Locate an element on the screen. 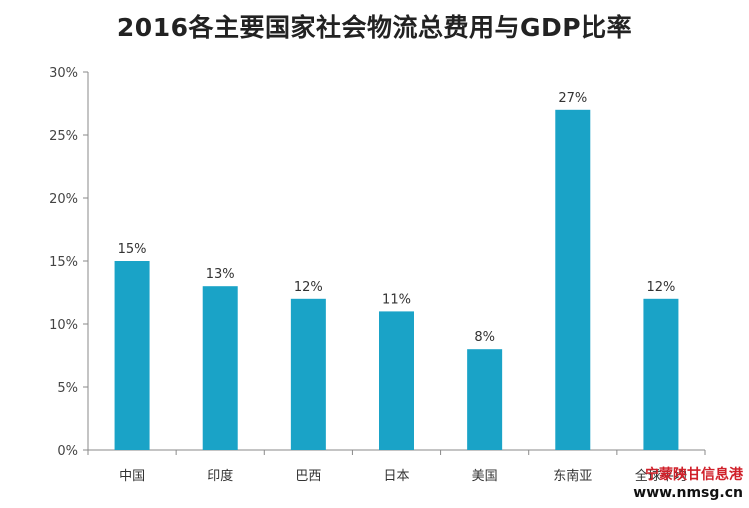 The image size is (749, 508). x-axis is located at coordinates (396, 452).